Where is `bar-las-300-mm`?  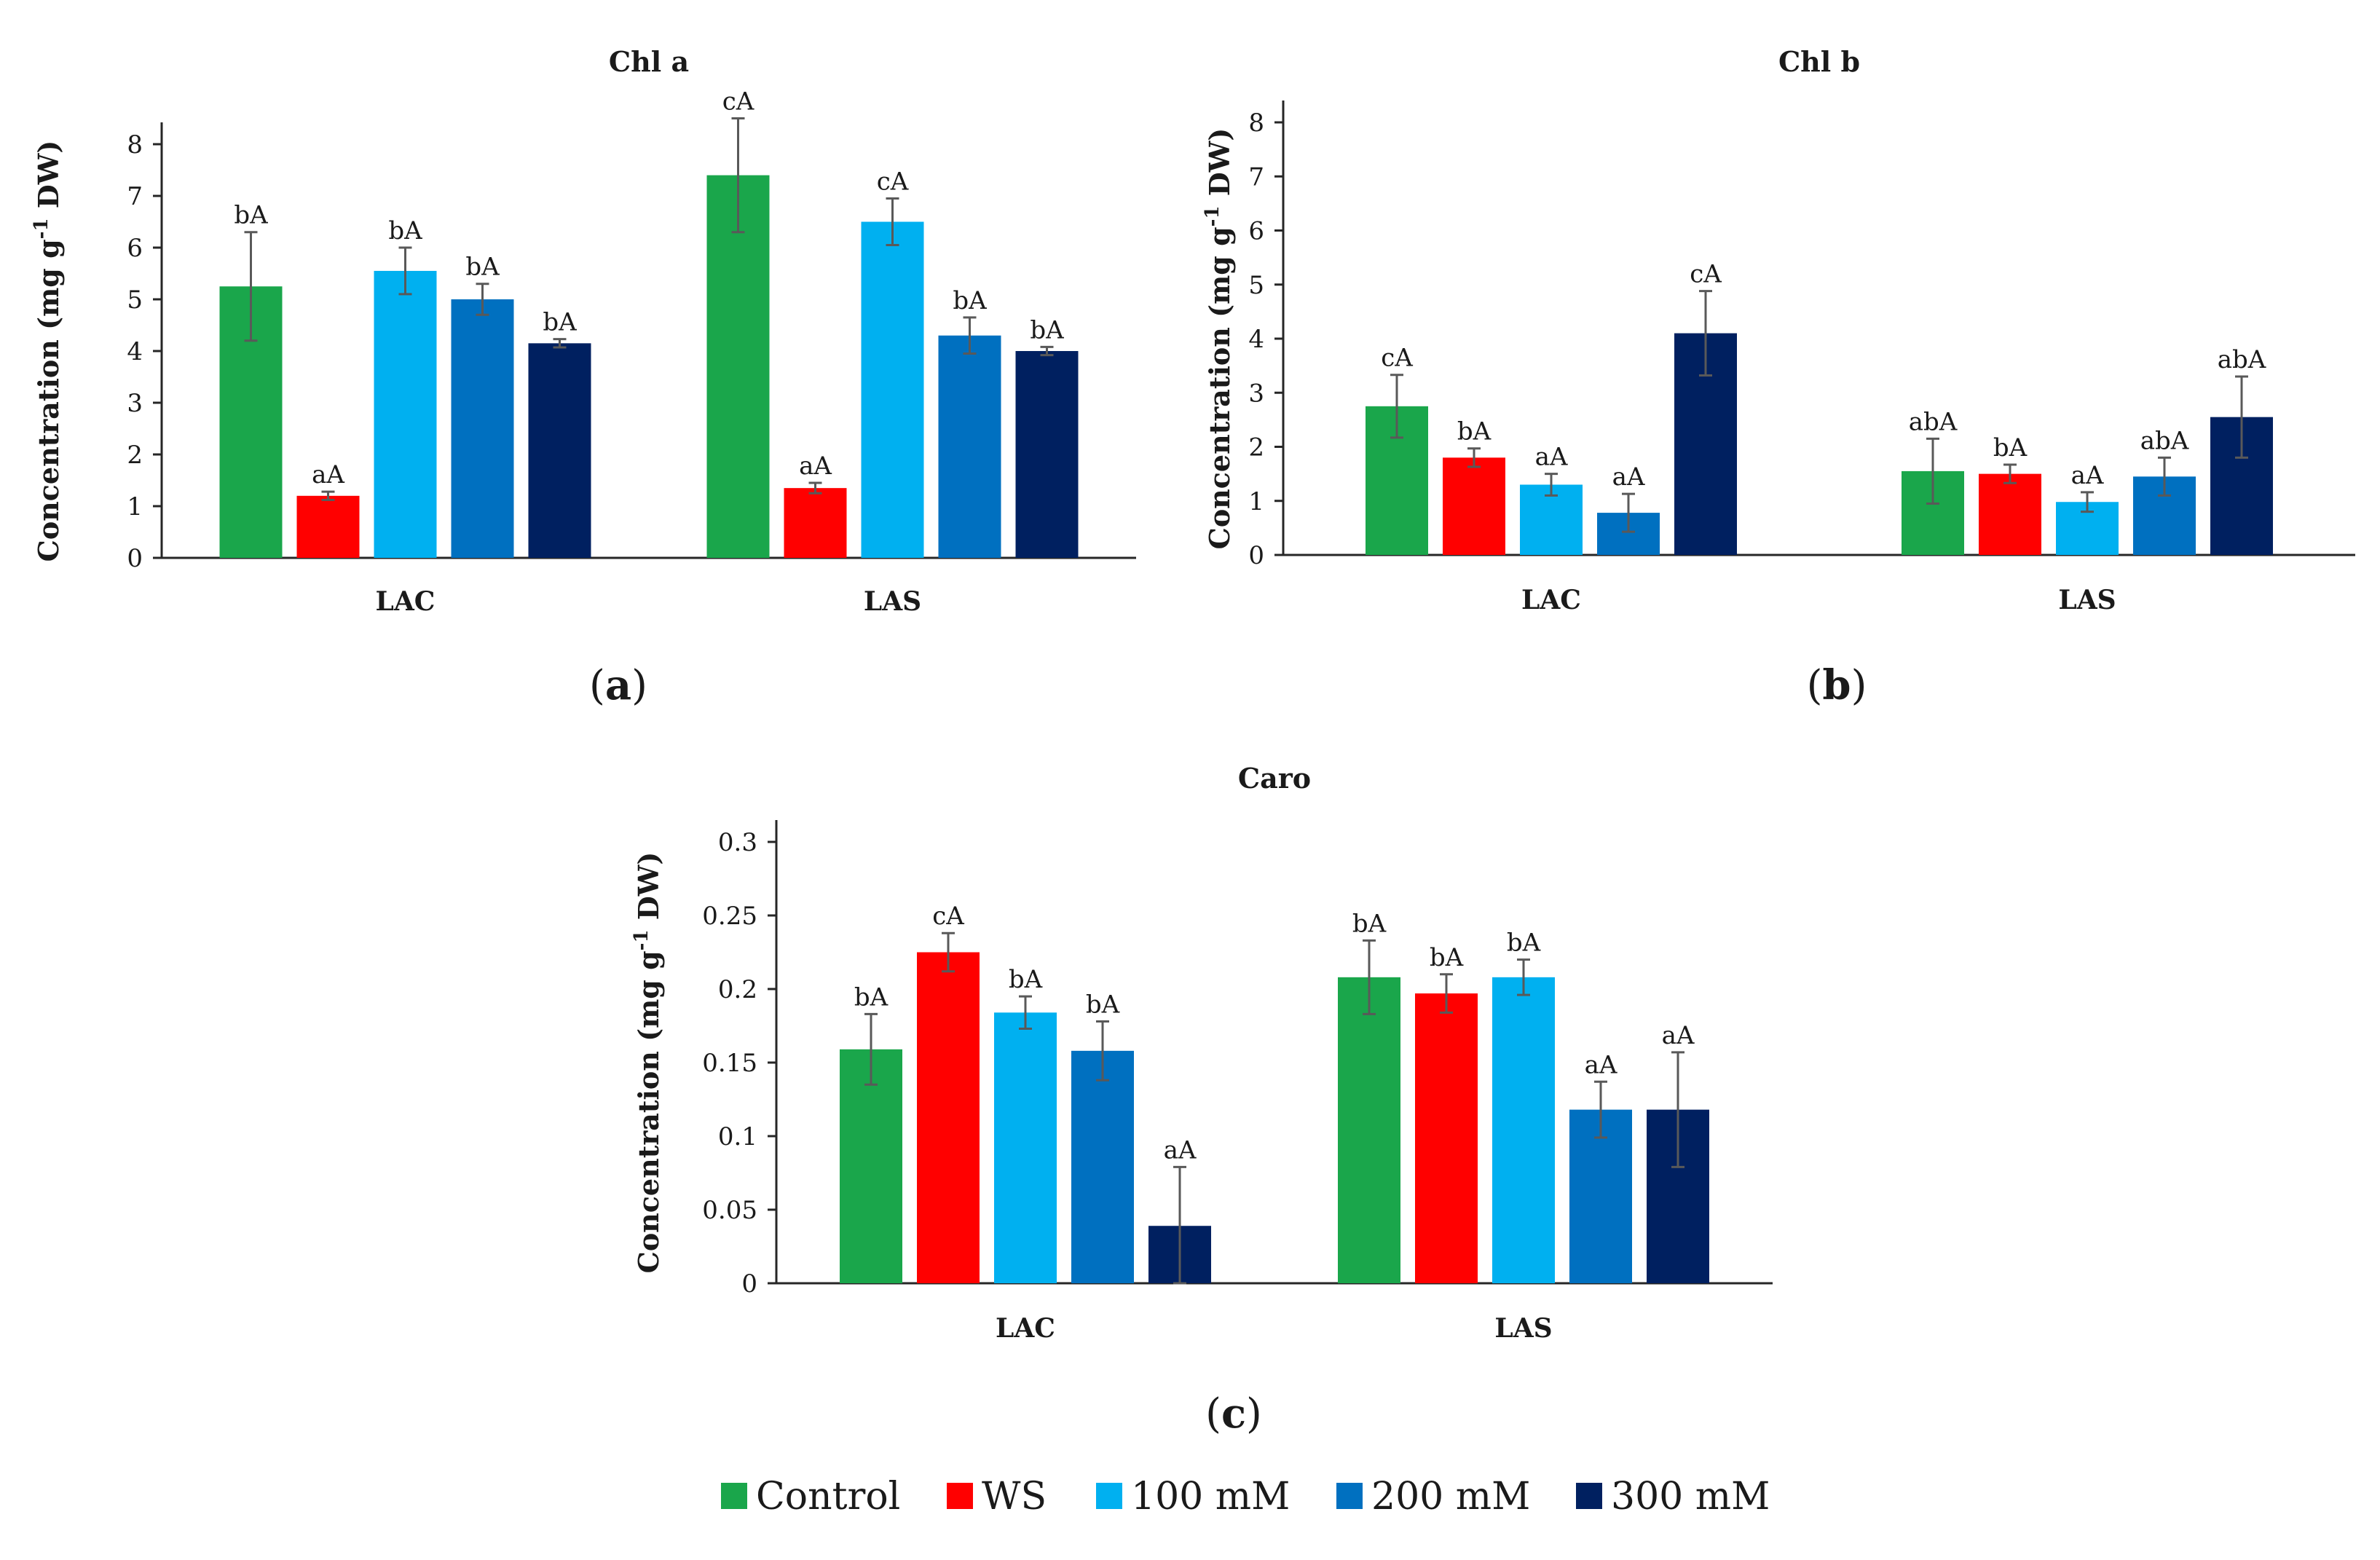
bar-las-300-mm is located at coordinates (1047, 454).